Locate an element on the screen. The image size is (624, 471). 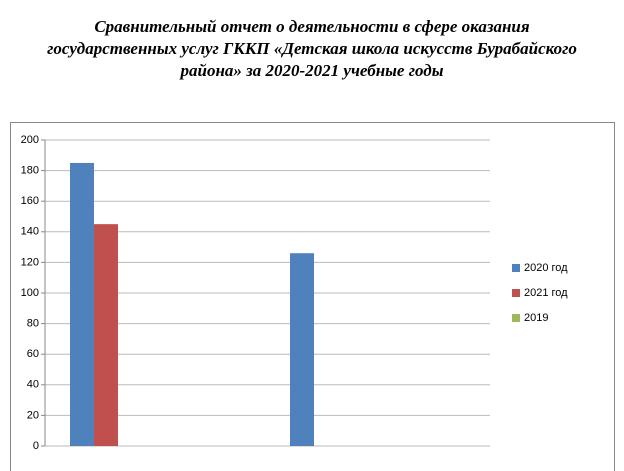
y-tick-label: 160 is located at coordinates (30, 201).